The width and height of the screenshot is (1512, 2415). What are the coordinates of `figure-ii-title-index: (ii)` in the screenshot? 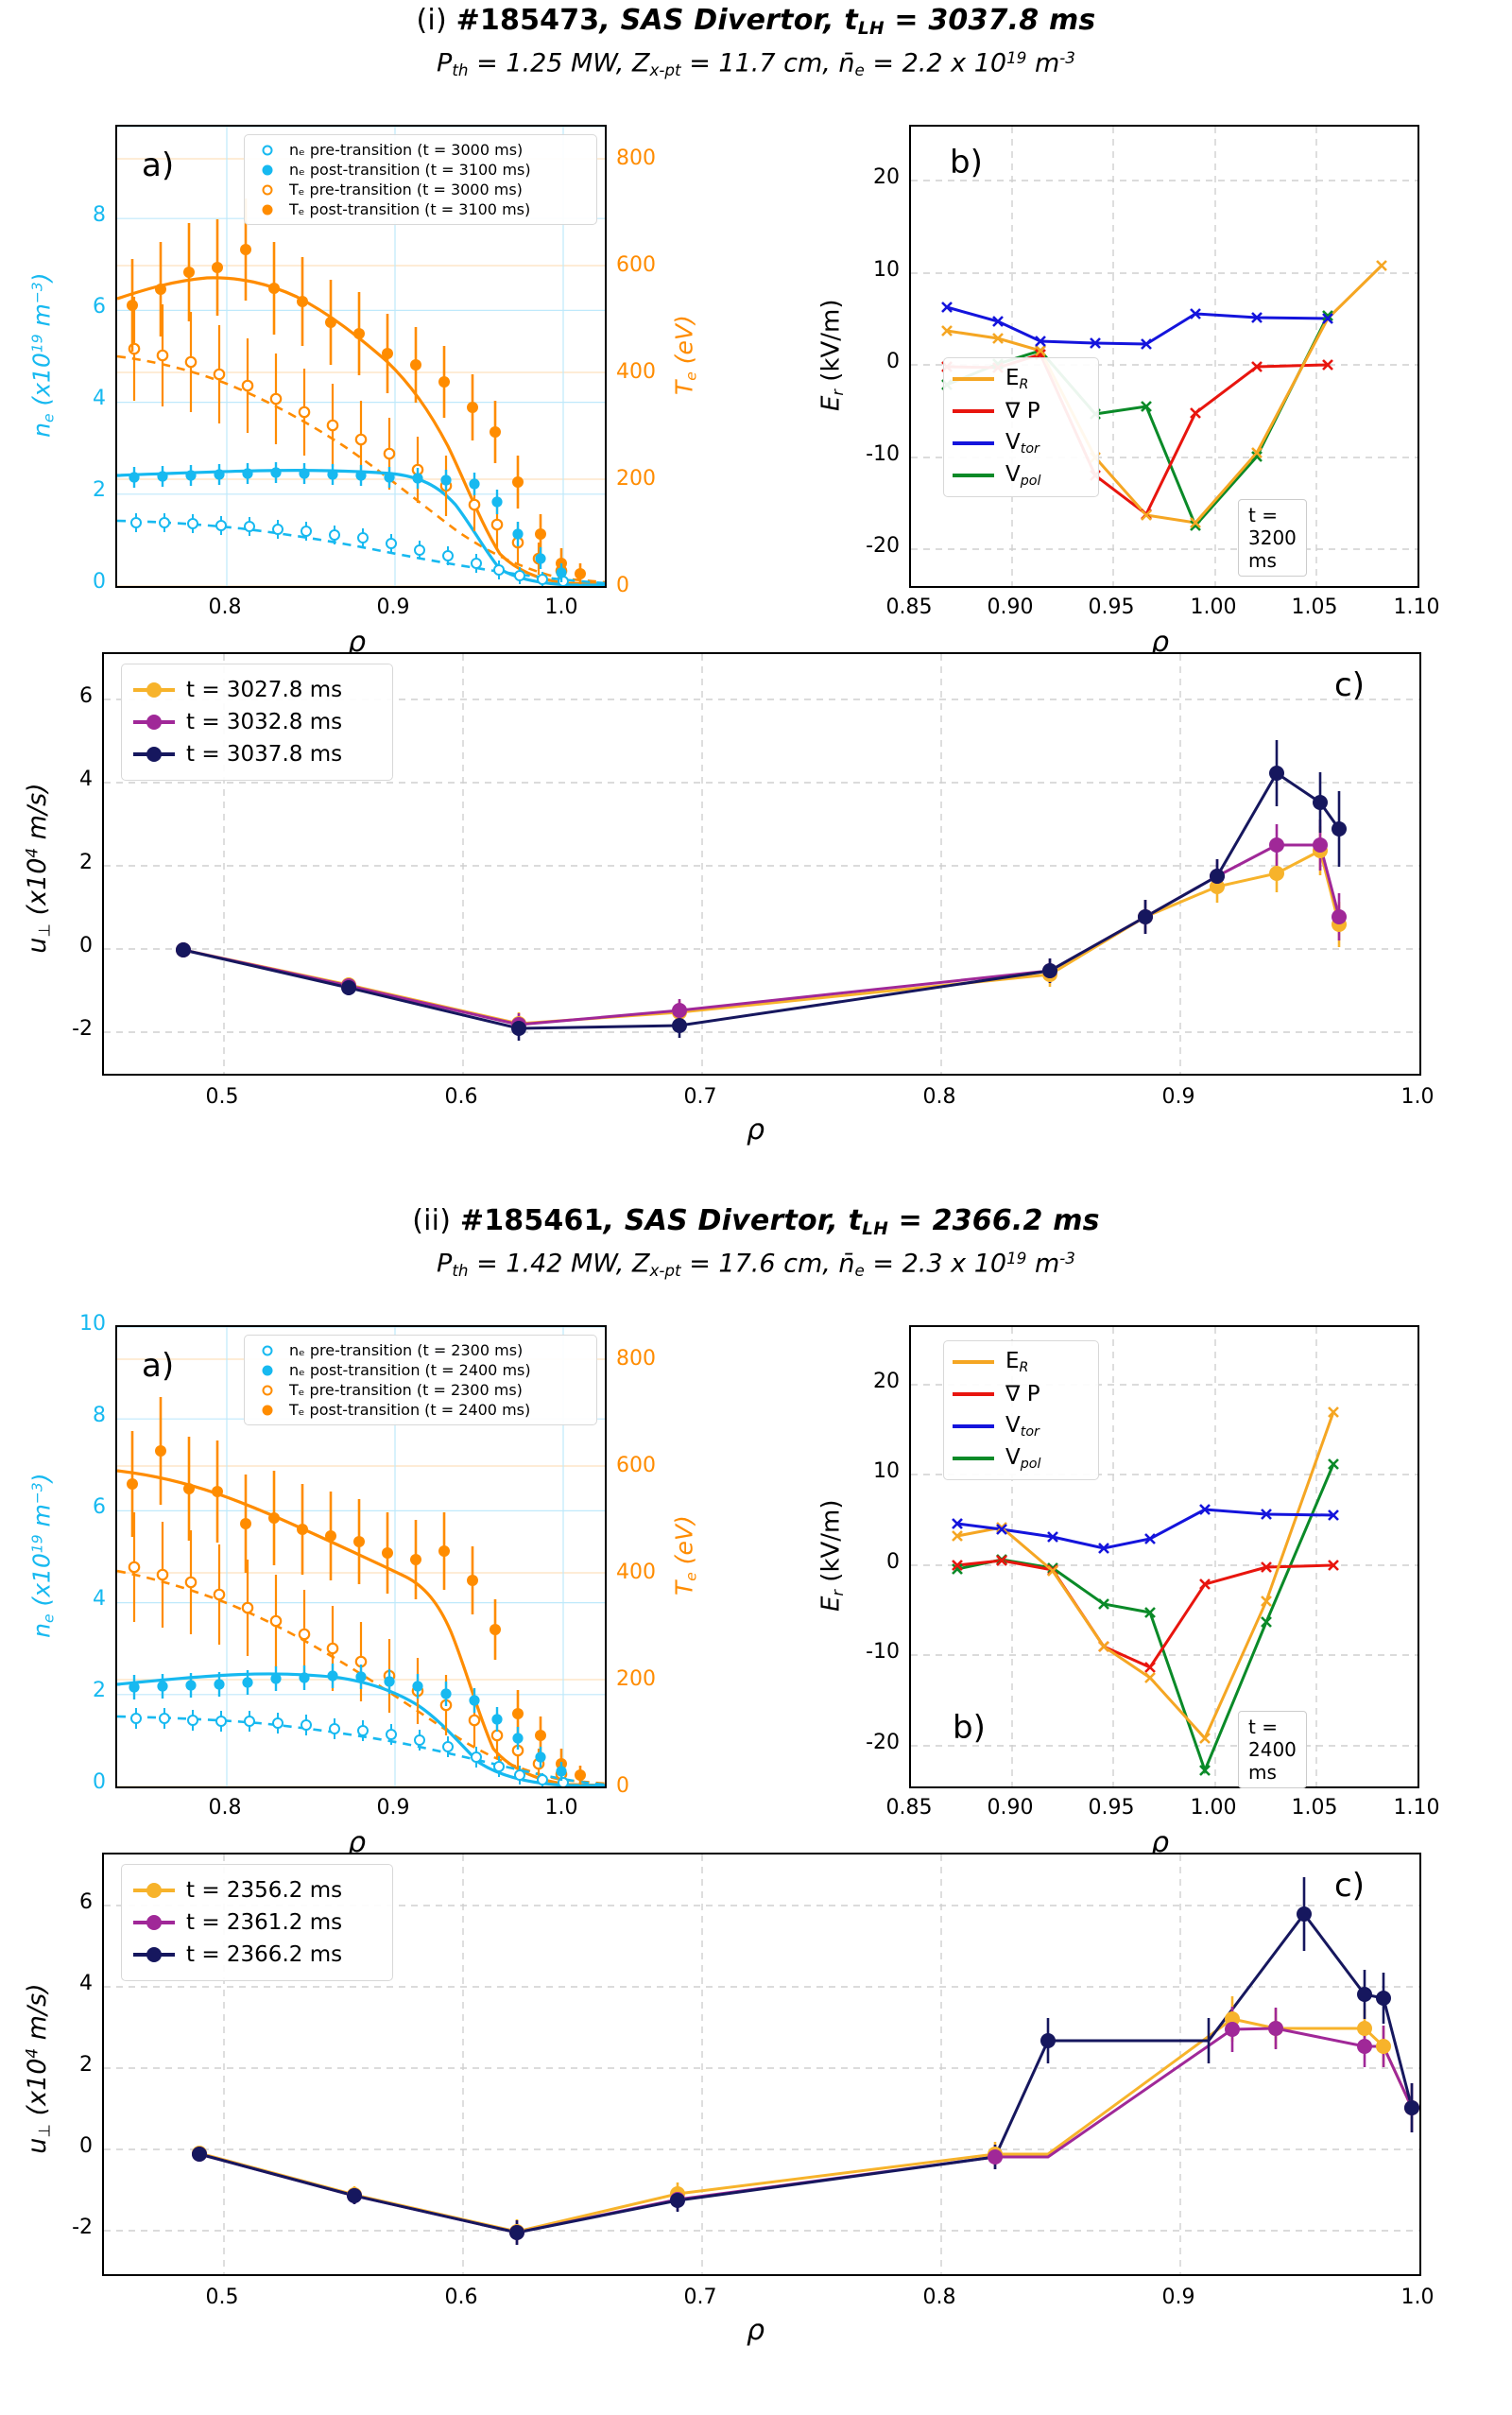 It's located at (436, 1220).